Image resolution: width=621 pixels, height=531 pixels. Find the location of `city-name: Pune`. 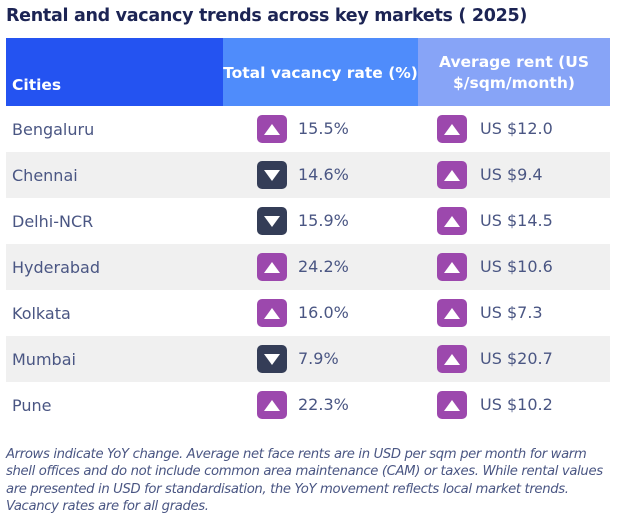

city-name: Pune is located at coordinates (32, 405).